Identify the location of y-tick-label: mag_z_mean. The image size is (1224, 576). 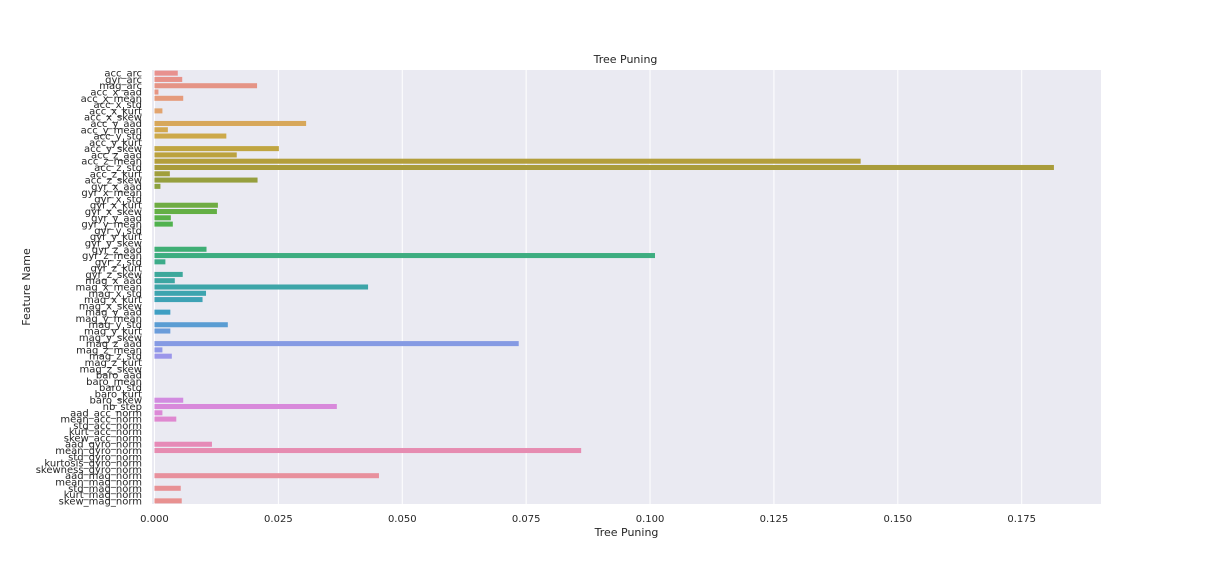
(109, 350).